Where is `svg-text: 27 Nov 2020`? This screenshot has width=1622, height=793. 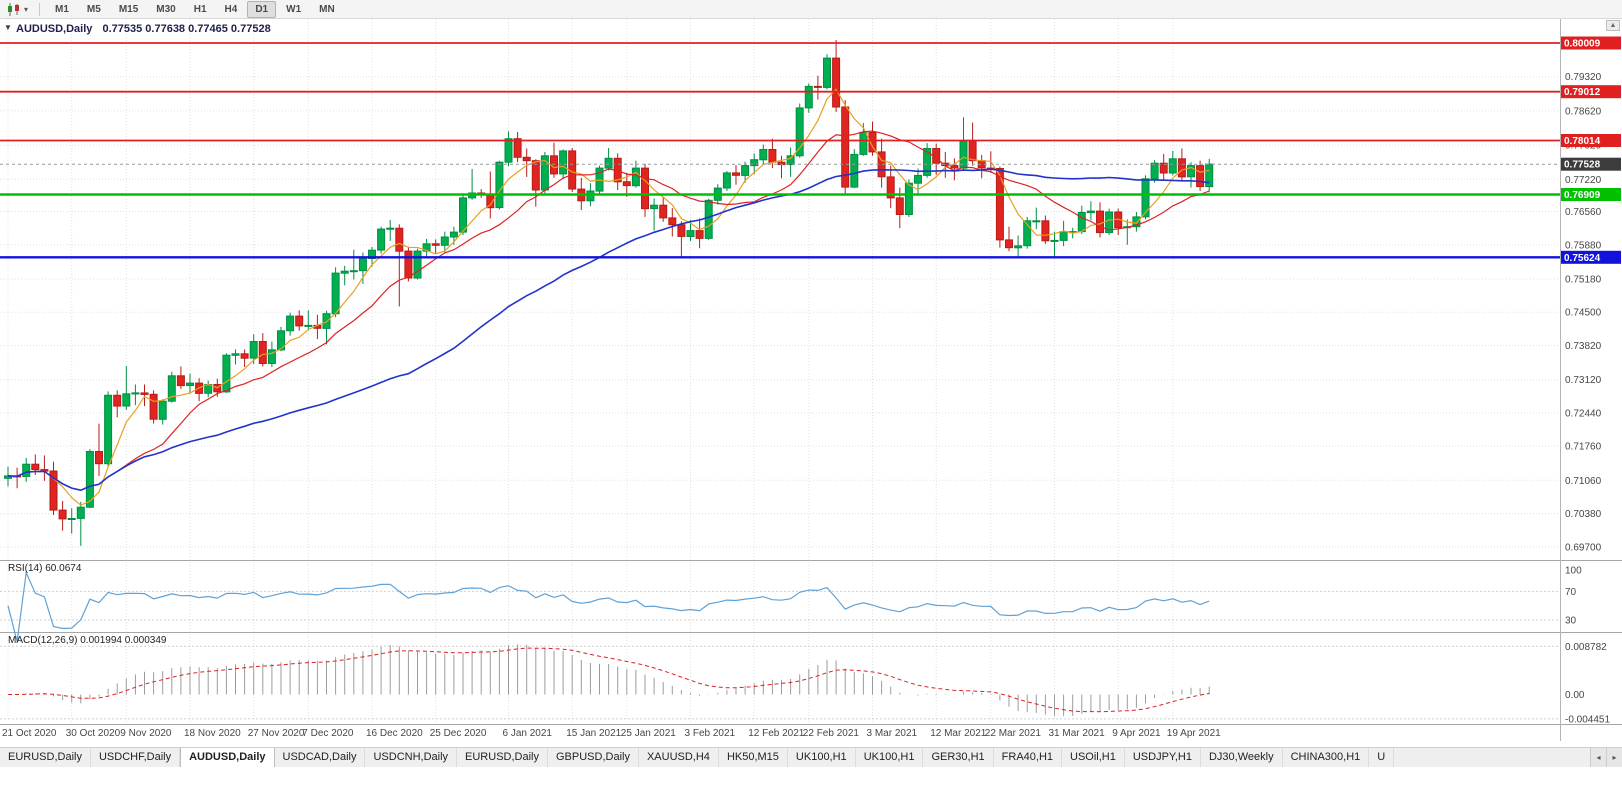 svg-text: 27 Nov 2020 is located at coordinates (276, 733).